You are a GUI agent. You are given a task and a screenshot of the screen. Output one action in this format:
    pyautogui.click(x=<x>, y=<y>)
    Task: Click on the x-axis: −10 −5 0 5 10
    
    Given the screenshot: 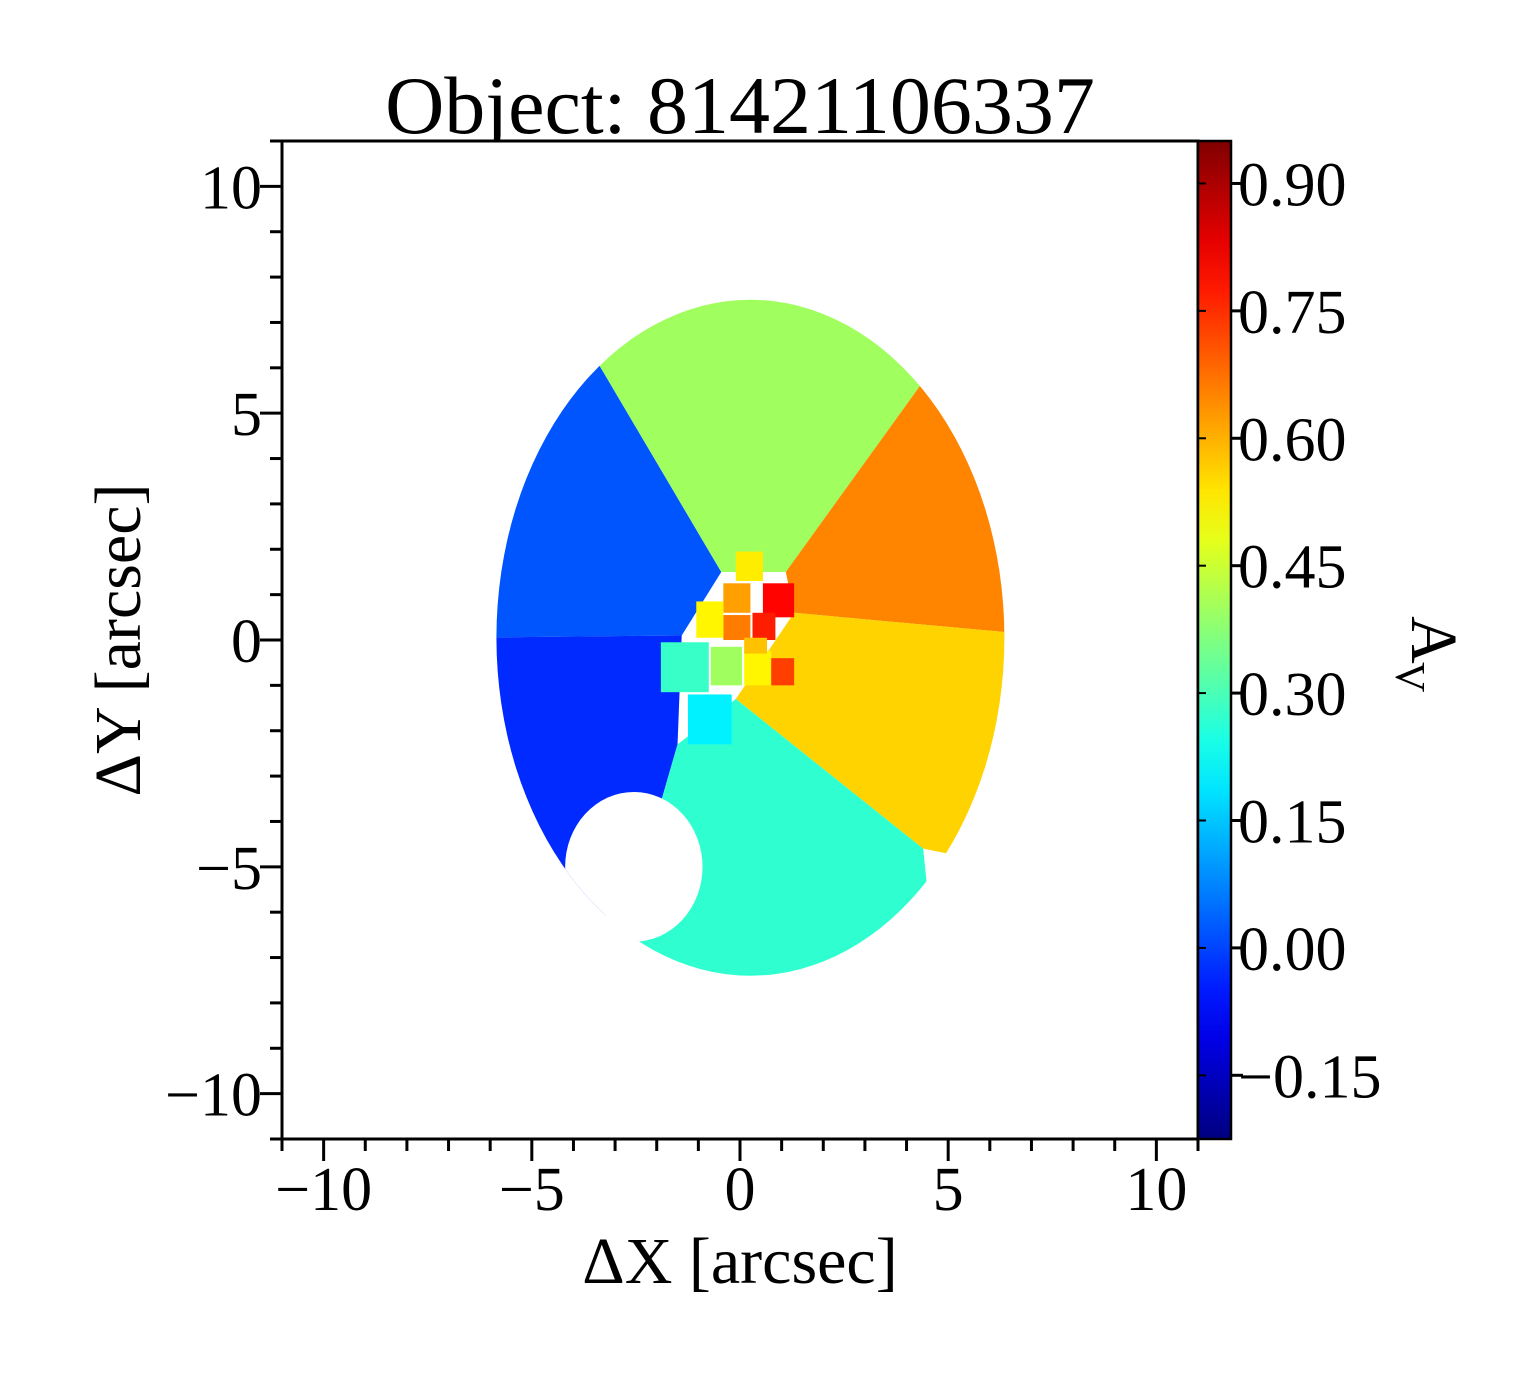 What is the action you would take?
    pyautogui.click(x=737, y=1181)
    